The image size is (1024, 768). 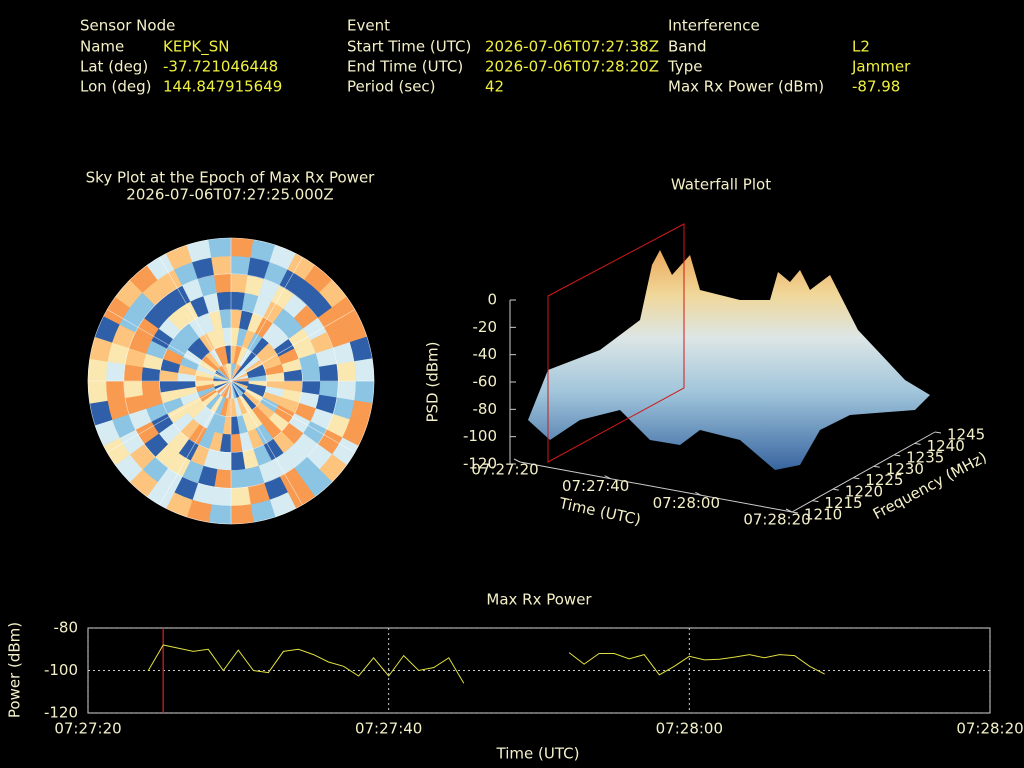 I want to click on y-tick-label: 1245, so click(x=966, y=435).